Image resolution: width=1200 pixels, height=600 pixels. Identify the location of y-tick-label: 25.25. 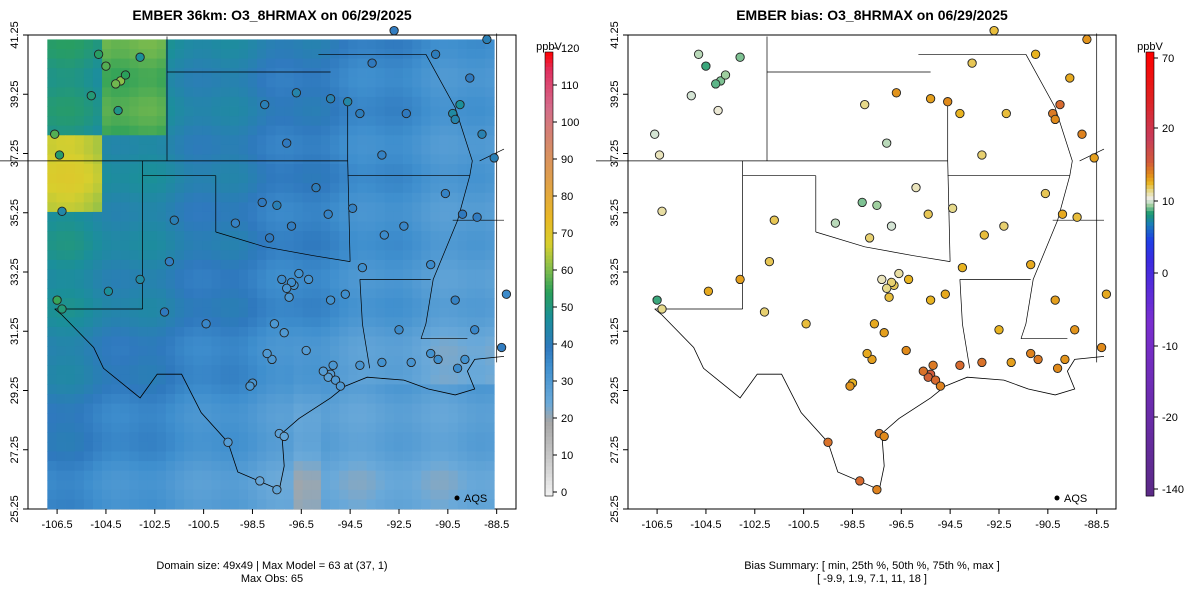
(15, 509).